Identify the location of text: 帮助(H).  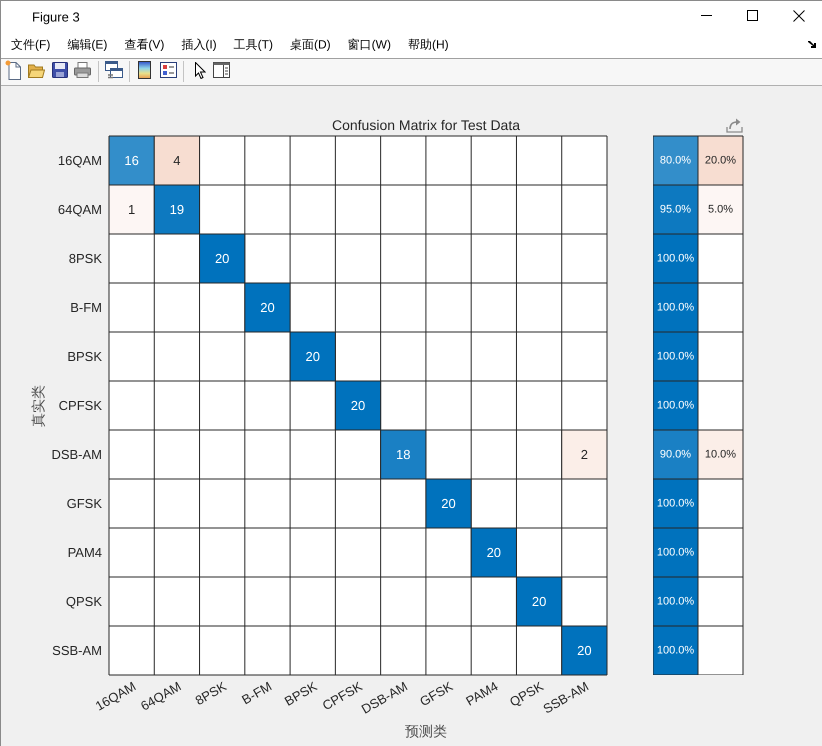
(428, 45).